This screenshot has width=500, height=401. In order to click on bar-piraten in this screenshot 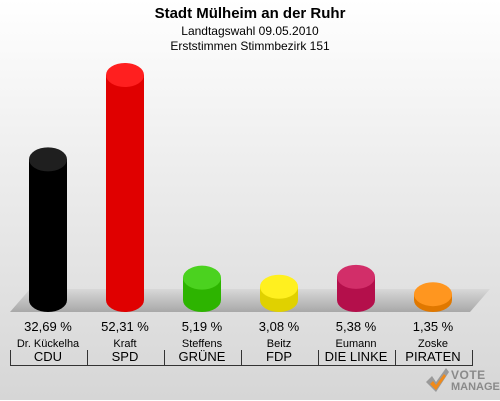, I will do `click(433, 297)`.